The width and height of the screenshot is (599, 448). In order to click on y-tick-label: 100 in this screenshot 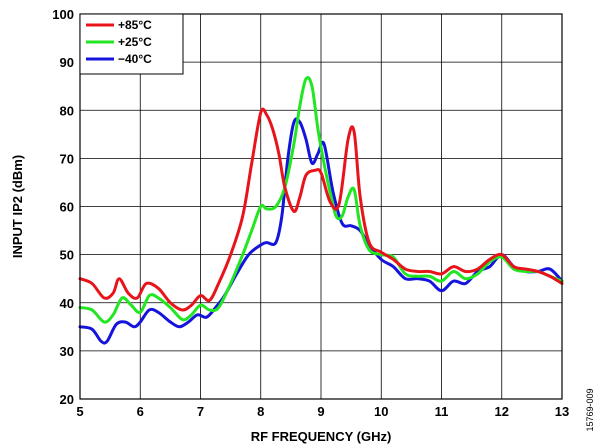, I will do `click(63, 14)`.